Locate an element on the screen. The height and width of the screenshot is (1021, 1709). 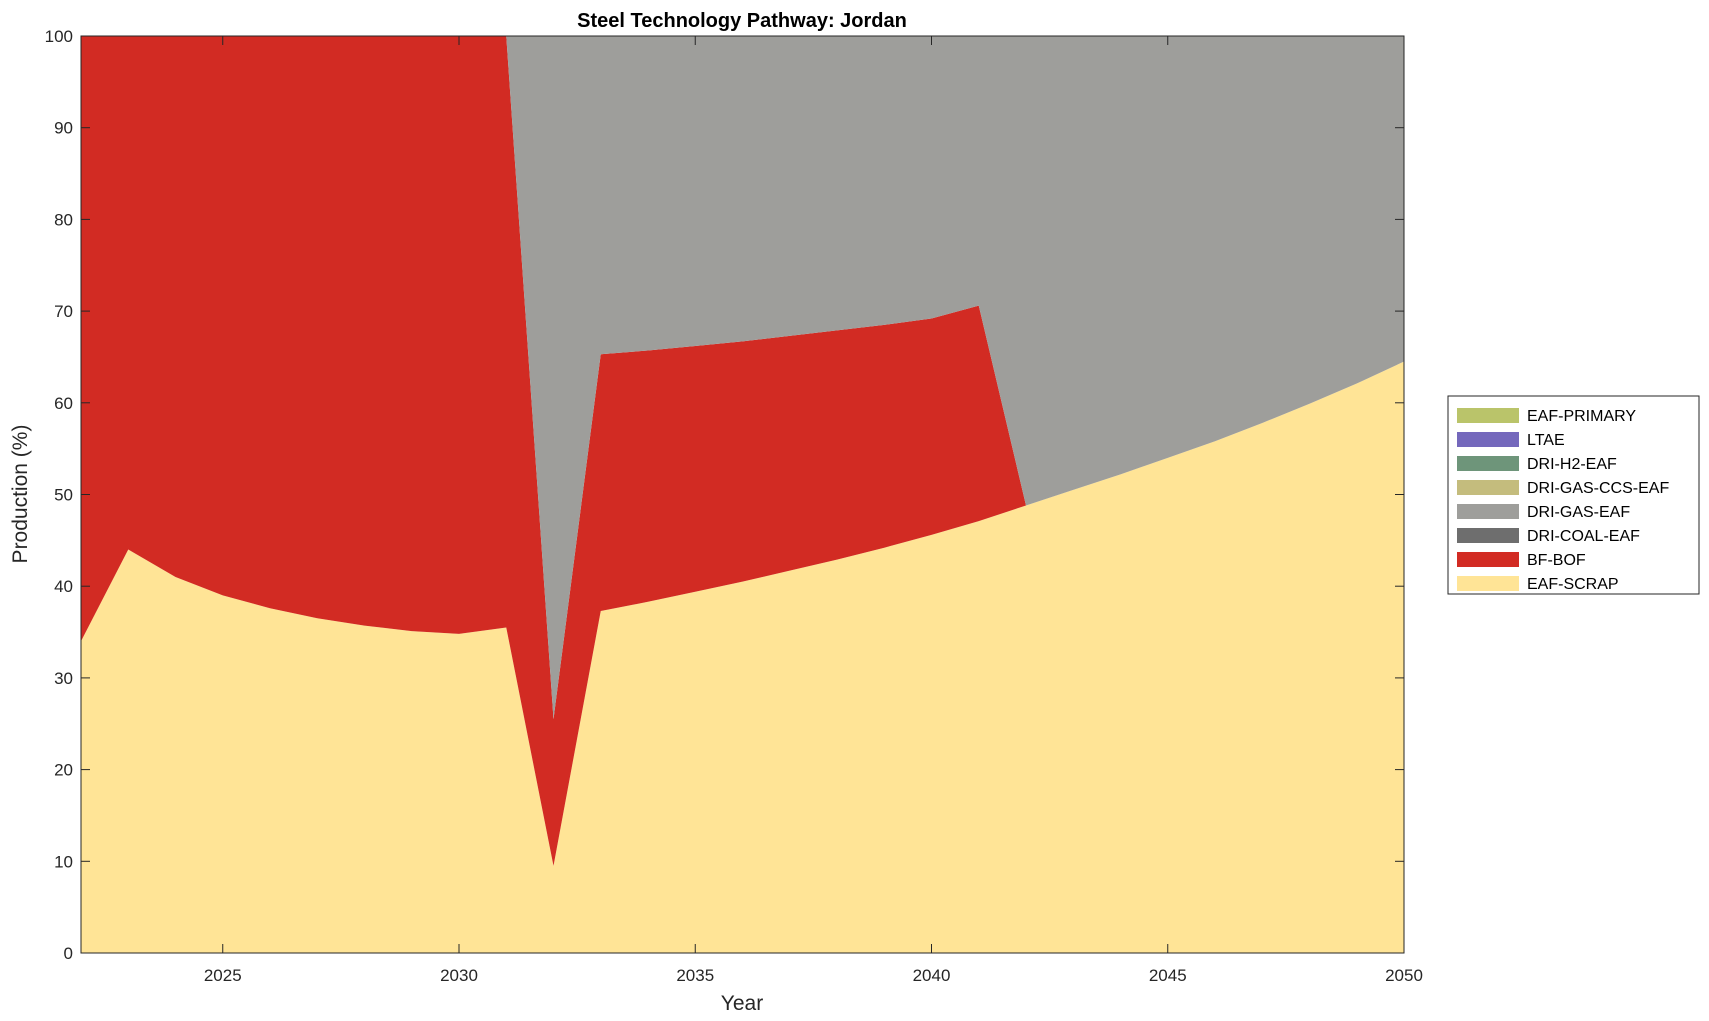
x-tick-label: 2045 is located at coordinates (1168, 975).